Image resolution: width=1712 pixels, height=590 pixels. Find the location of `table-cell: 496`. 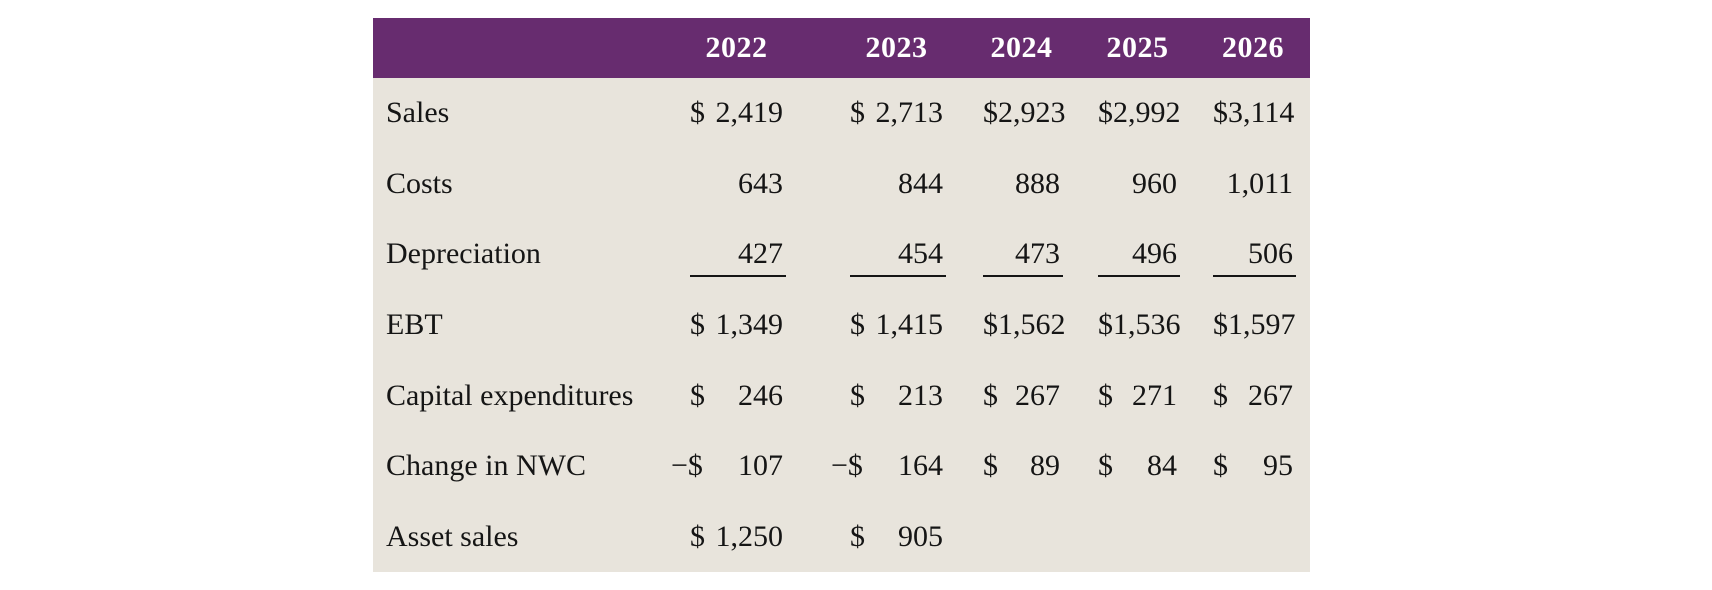

table-cell: 496 is located at coordinates (1139, 257).